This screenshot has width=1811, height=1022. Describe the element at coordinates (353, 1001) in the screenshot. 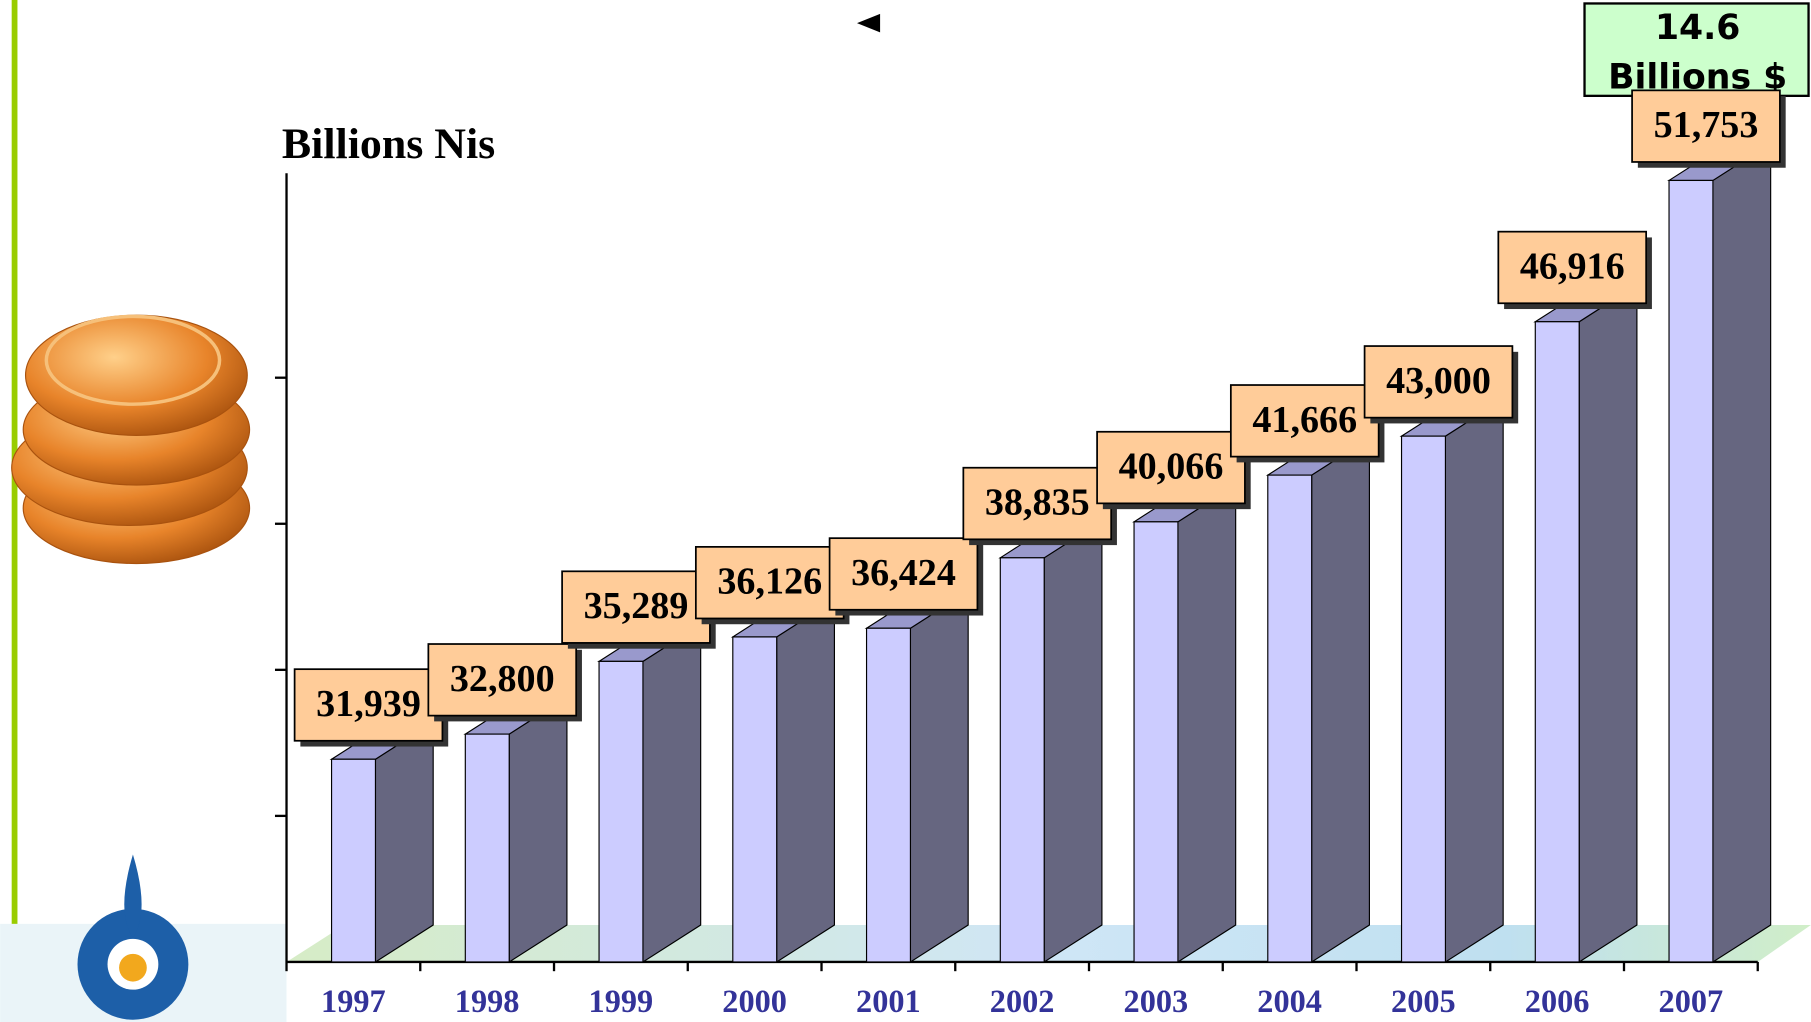

I see `x-tick-label: 1997` at that location.